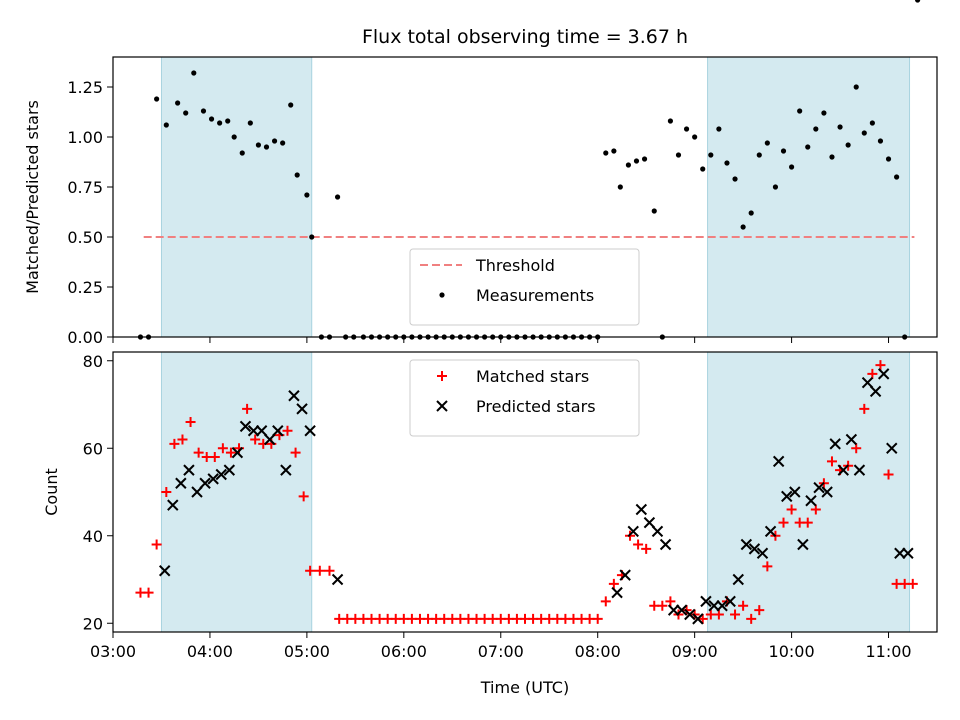 This screenshot has width=960, height=720. What do you see at coordinates (524, 287) in the screenshot?
I see `legend: Threshold Measurements` at bounding box center [524, 287].